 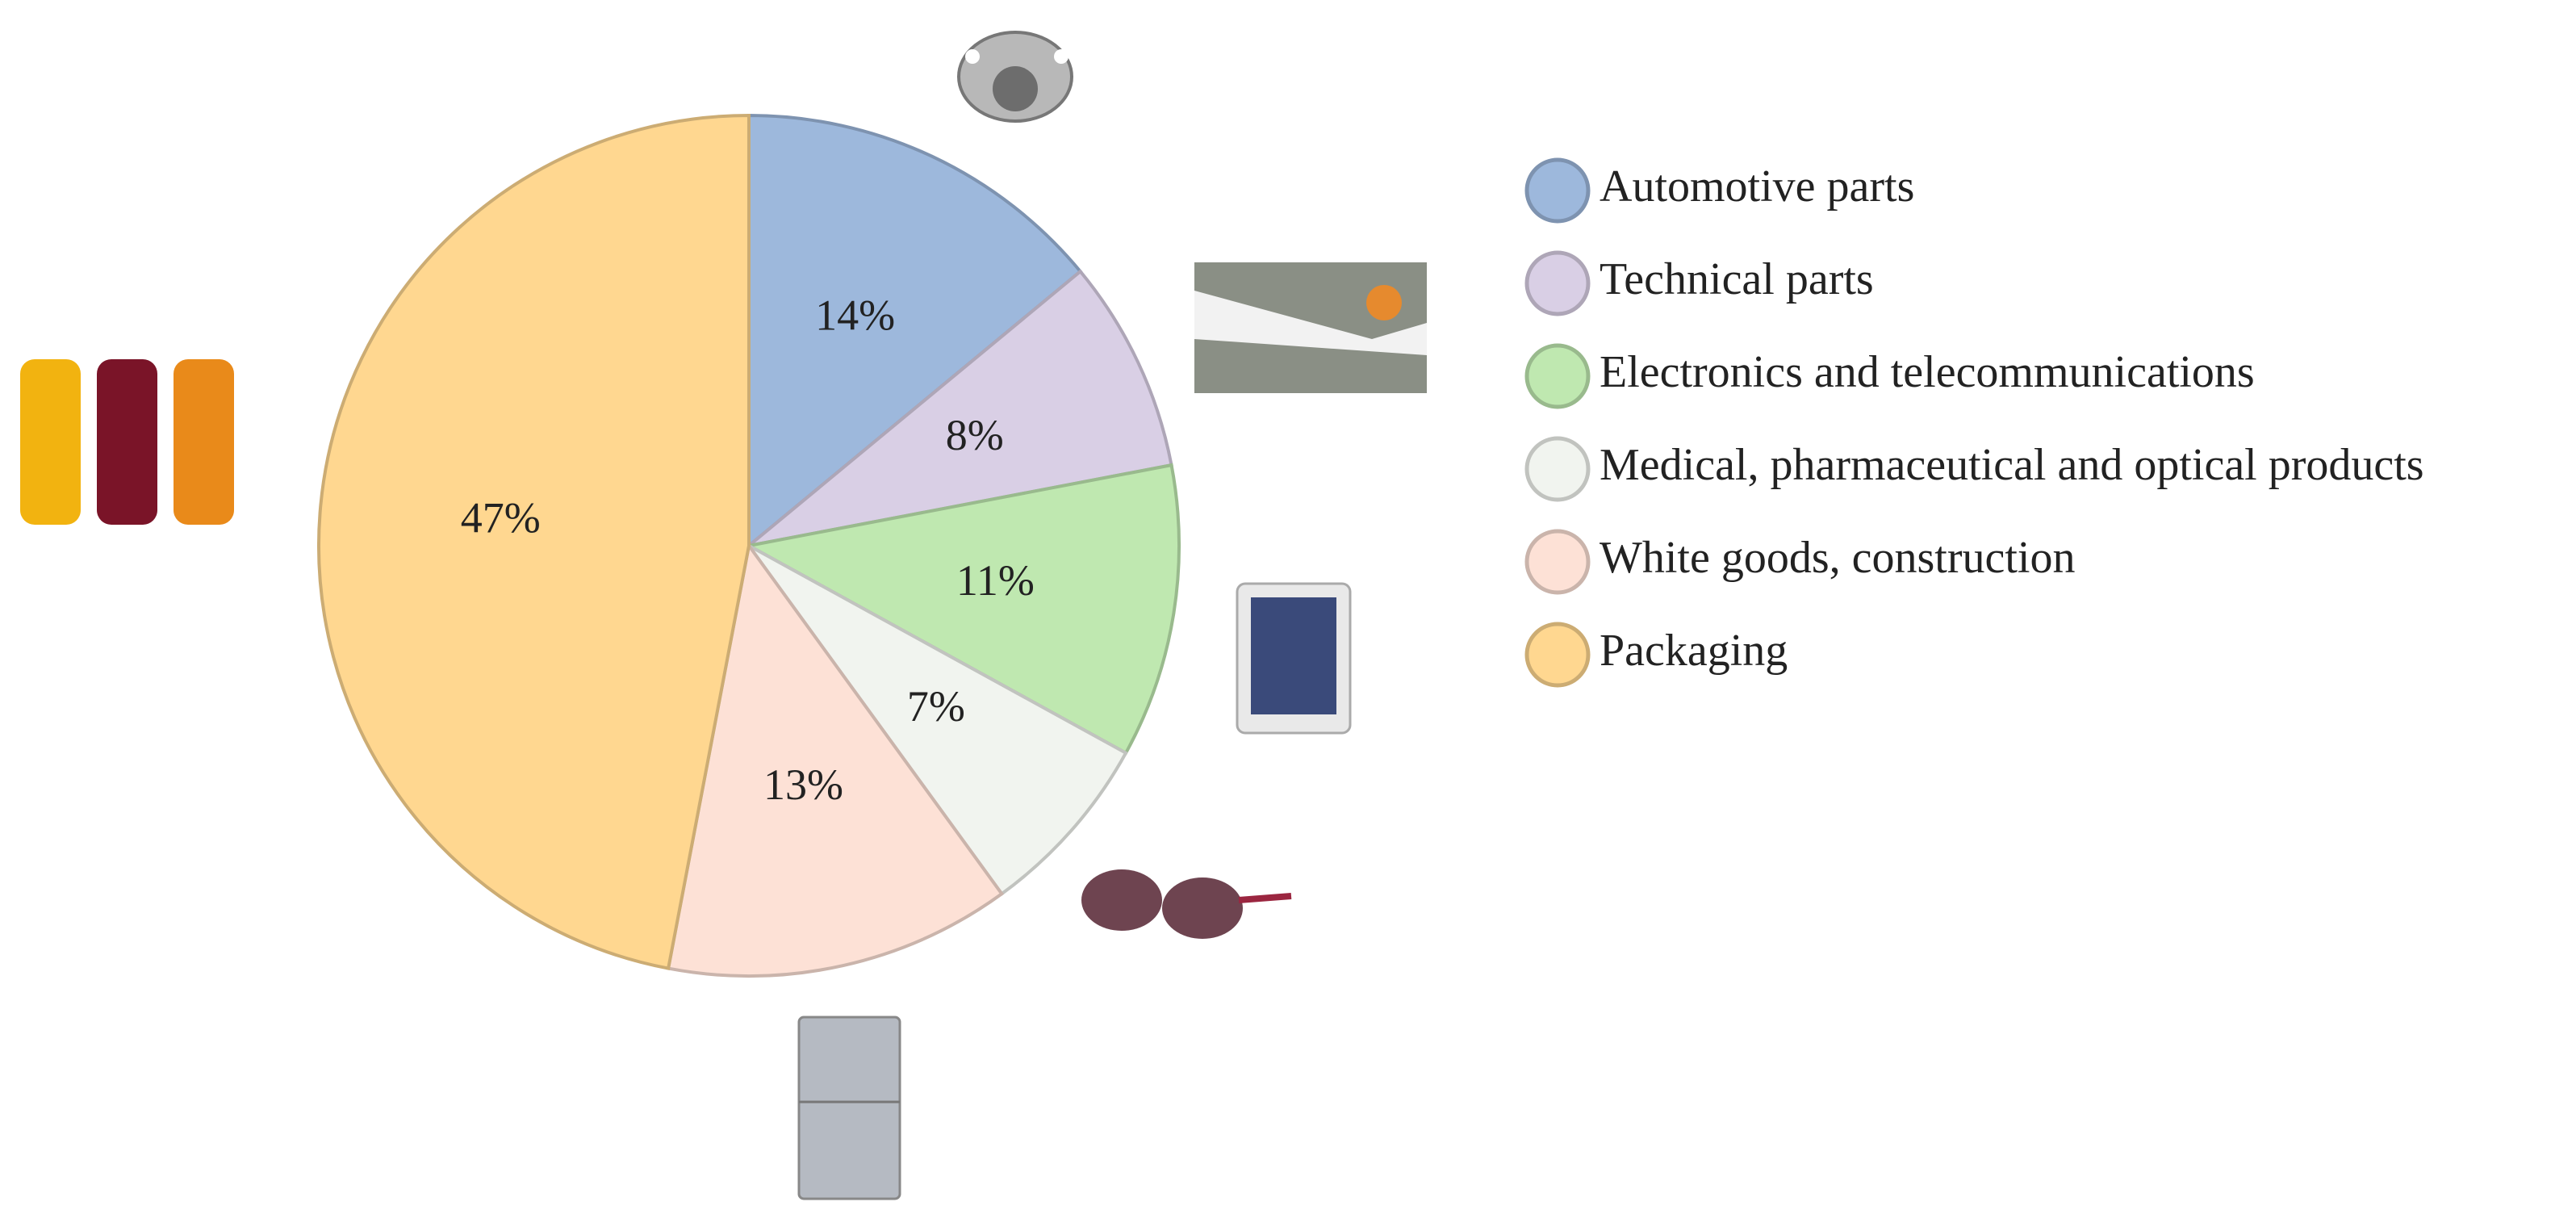 What do you see at coordinates (849, 1108) in the screenshot?
I see `fridge-icon` at bounding box center [849, 1108].